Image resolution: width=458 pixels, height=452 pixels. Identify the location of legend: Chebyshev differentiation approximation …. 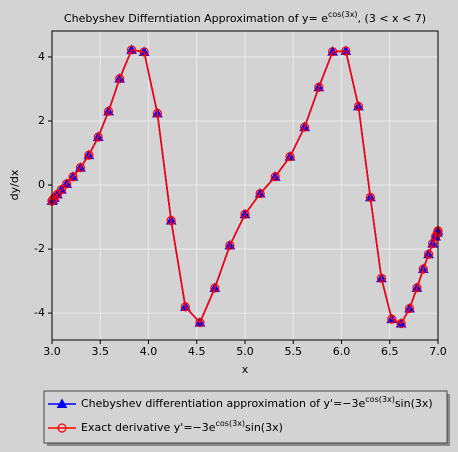
(240, 415).